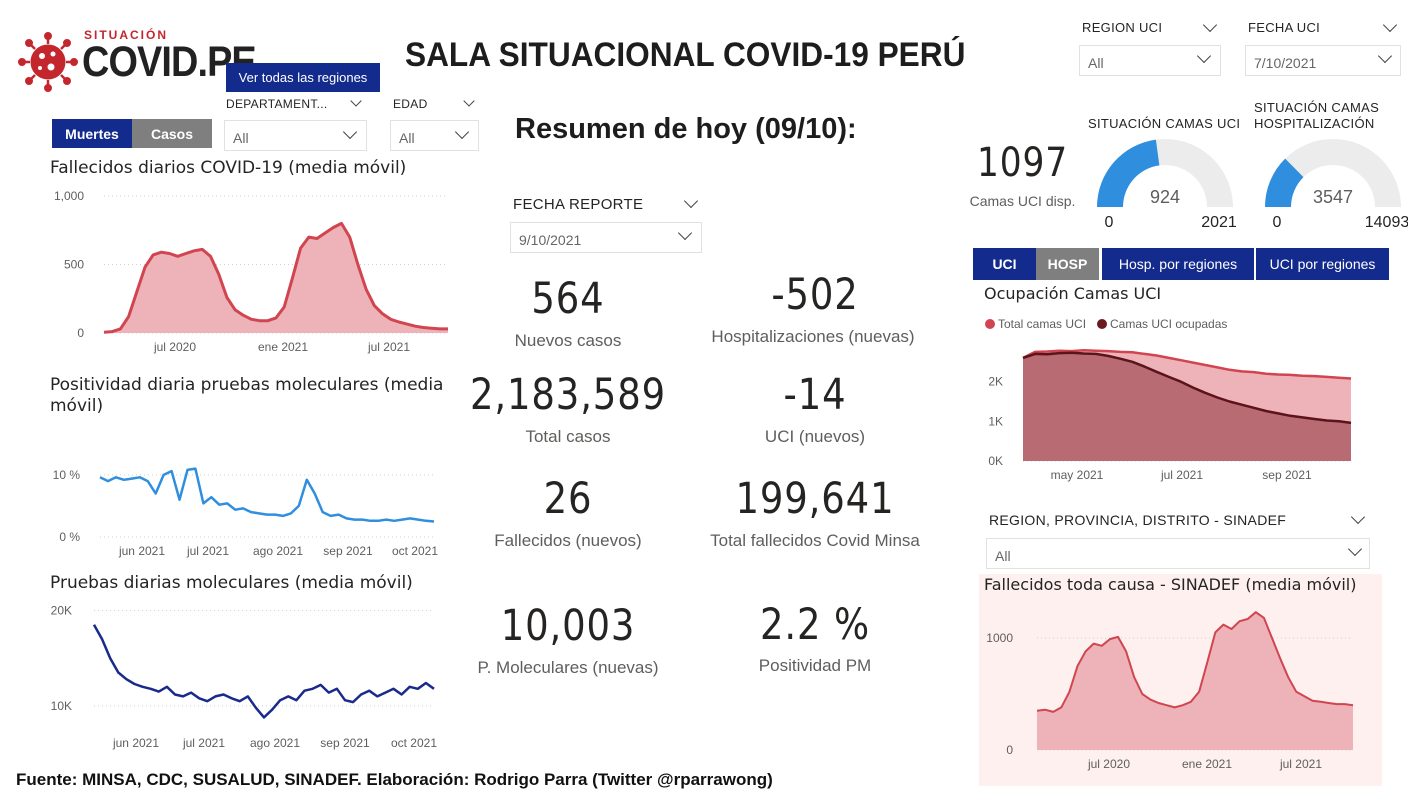 This screenshot has height=801, width=1418. What do you see at coordinates (1314, 123) in the screenshot?
I see `gauge-hosp-title-2: HOSPITALIZACIÓN` at bounding box center [1314, 123].